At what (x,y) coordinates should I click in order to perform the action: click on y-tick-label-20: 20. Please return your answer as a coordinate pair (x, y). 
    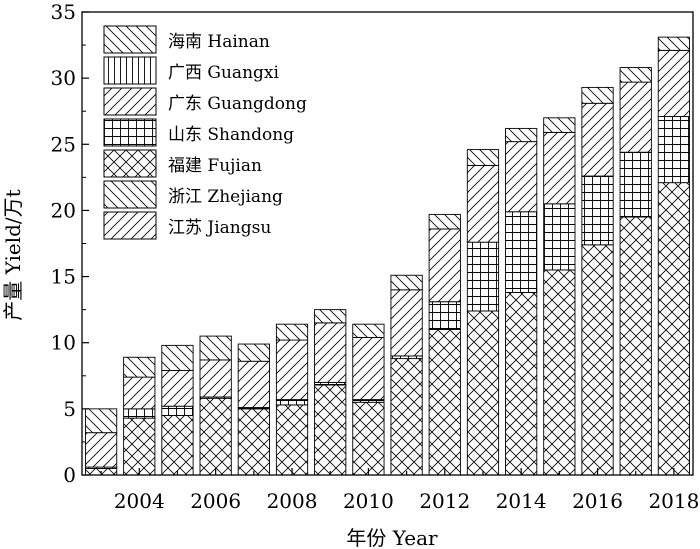
    Looking at the image, I should click on (63, 210).